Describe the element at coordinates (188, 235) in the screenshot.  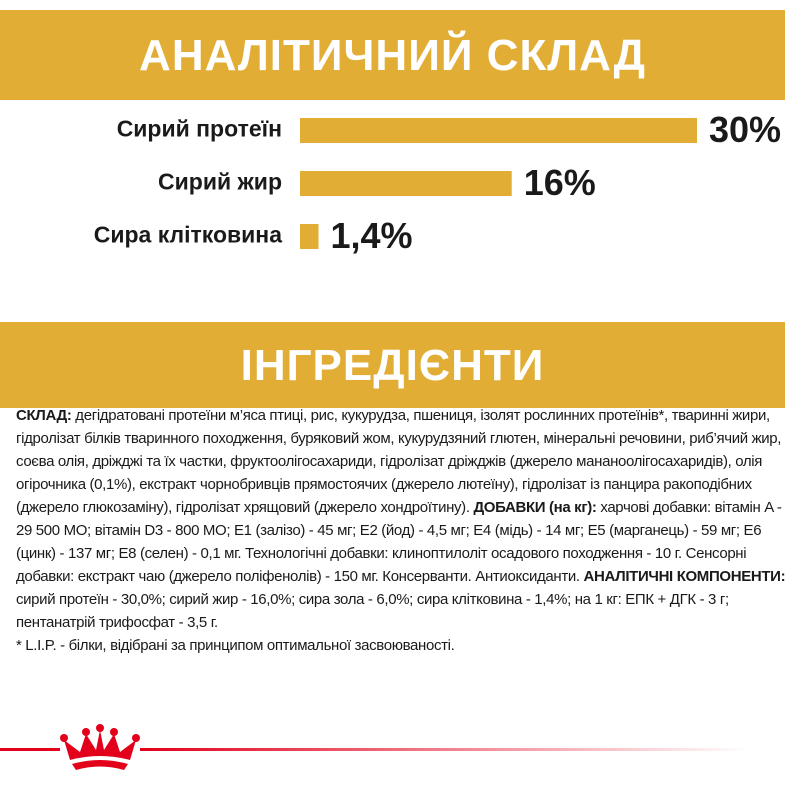
I see `category-label: Сира клітковина` at that location.